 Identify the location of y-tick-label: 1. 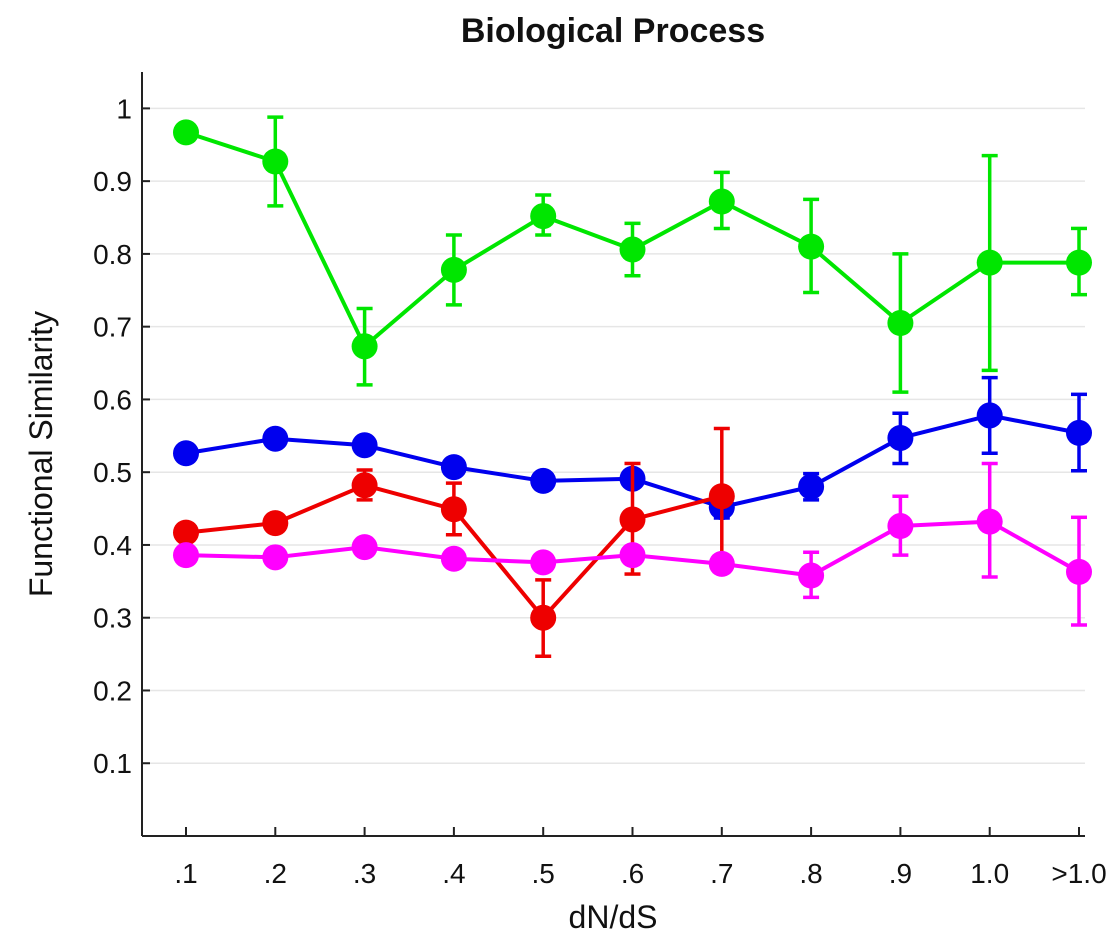
(124, 108).